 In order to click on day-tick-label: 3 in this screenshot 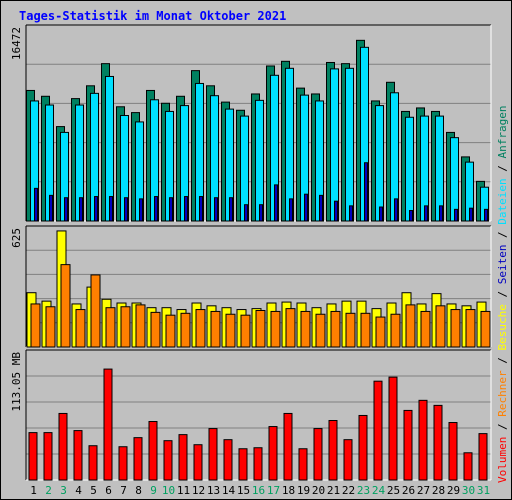, I will do `click(63, 490)`.